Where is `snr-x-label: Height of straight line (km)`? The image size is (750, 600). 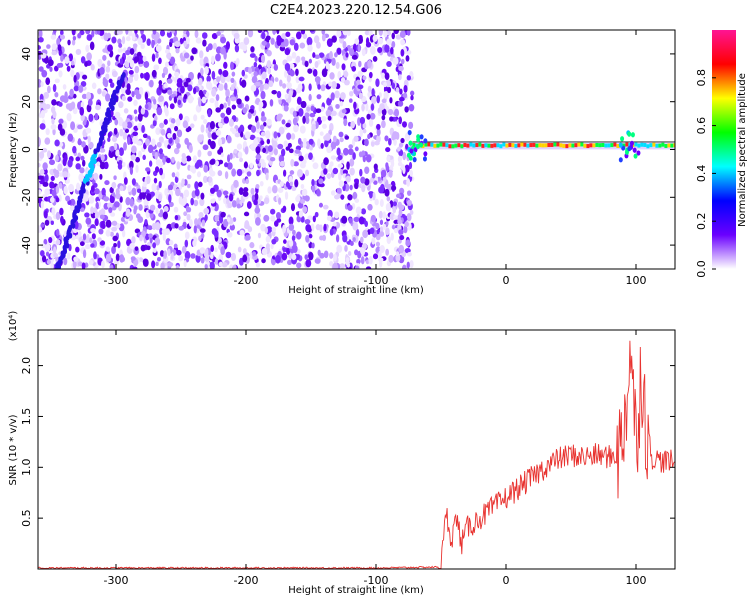 snr-x-label: Height of straight line (km) is located at coordinates (356, 590).